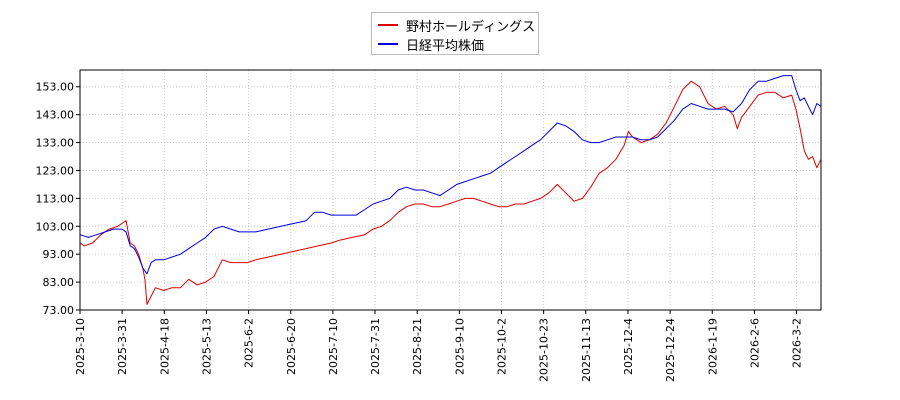 The width and height of the screenshot is (900, 400). Describe the element at coordinates (388, 25) in the screenshot. I see `legend-swatch-nomura` at that location.